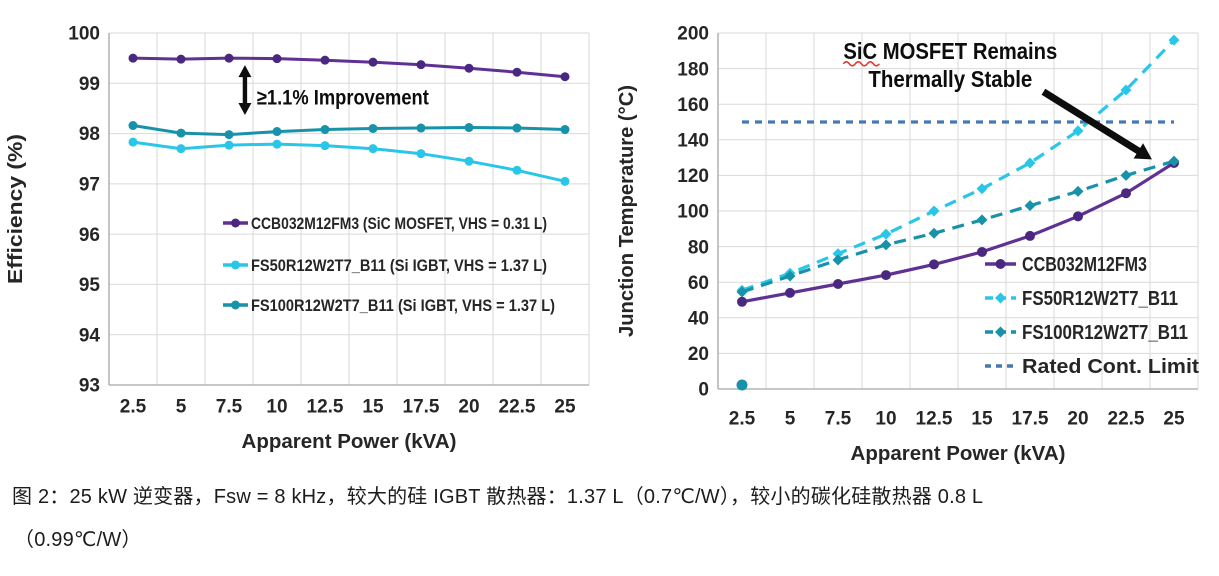 This screenshot has width=1219, height=576. I want to click on series-fs50r12w2t7_b11, so click(349, 161).